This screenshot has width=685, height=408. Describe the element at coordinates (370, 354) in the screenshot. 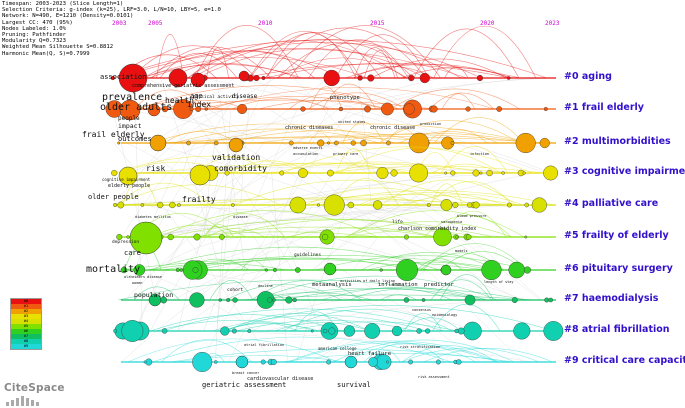

I see `term-label: heart failure` at that location.